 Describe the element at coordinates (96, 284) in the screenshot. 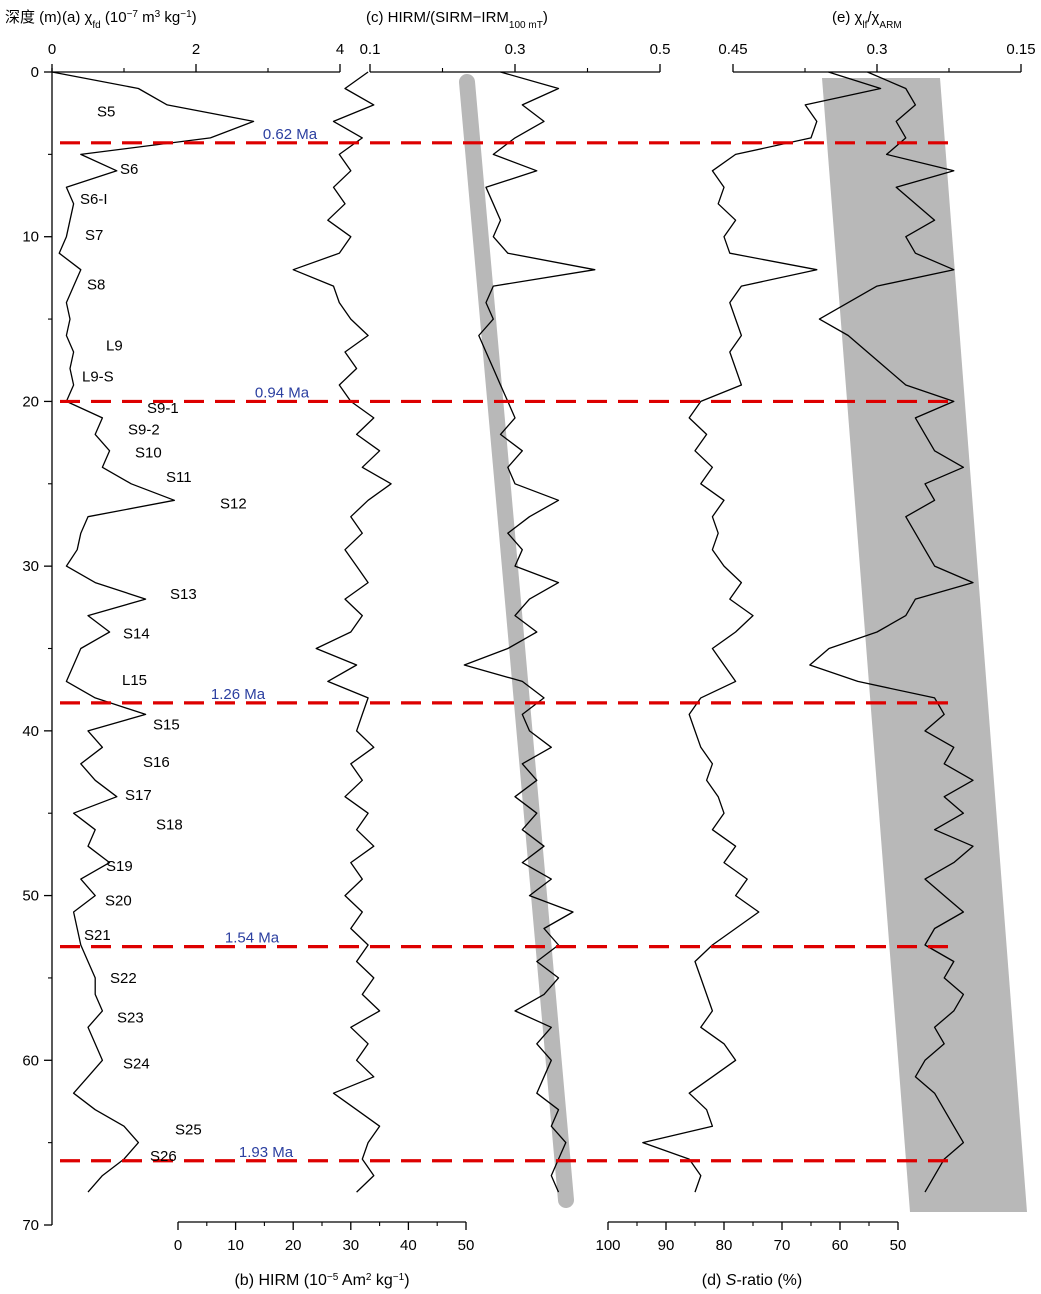

I see `soil-unit-label-4: S8` at that location.